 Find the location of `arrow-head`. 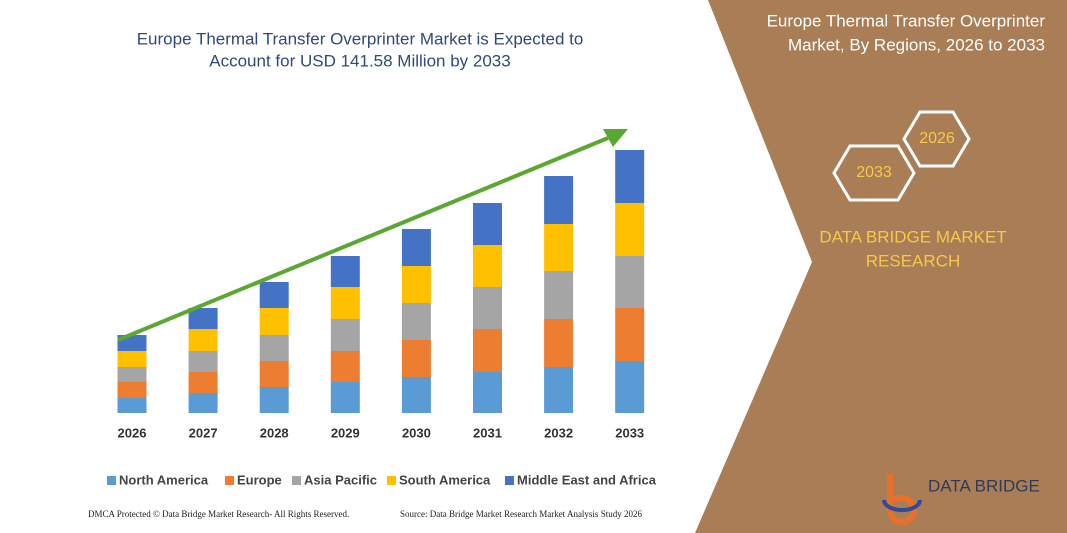

arrow-head is located at coordinates (615, 138).